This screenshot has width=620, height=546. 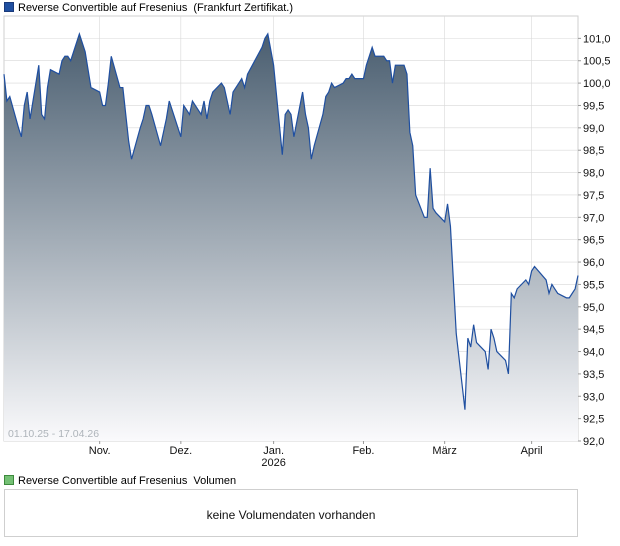 What do you see at coordinates (273, 451) in the screenshot?
I see `x-tick-label: Jan.` at bounding box center [273, 451].